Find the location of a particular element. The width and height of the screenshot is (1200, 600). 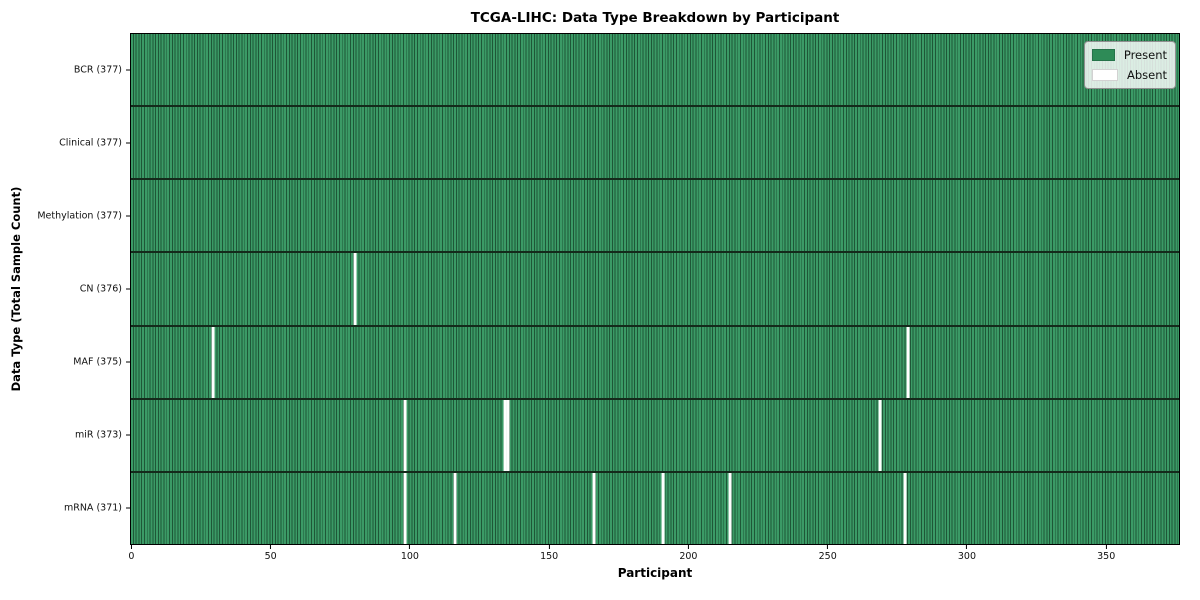

x-tick-label: 200 is located at coordinates (688, 556).